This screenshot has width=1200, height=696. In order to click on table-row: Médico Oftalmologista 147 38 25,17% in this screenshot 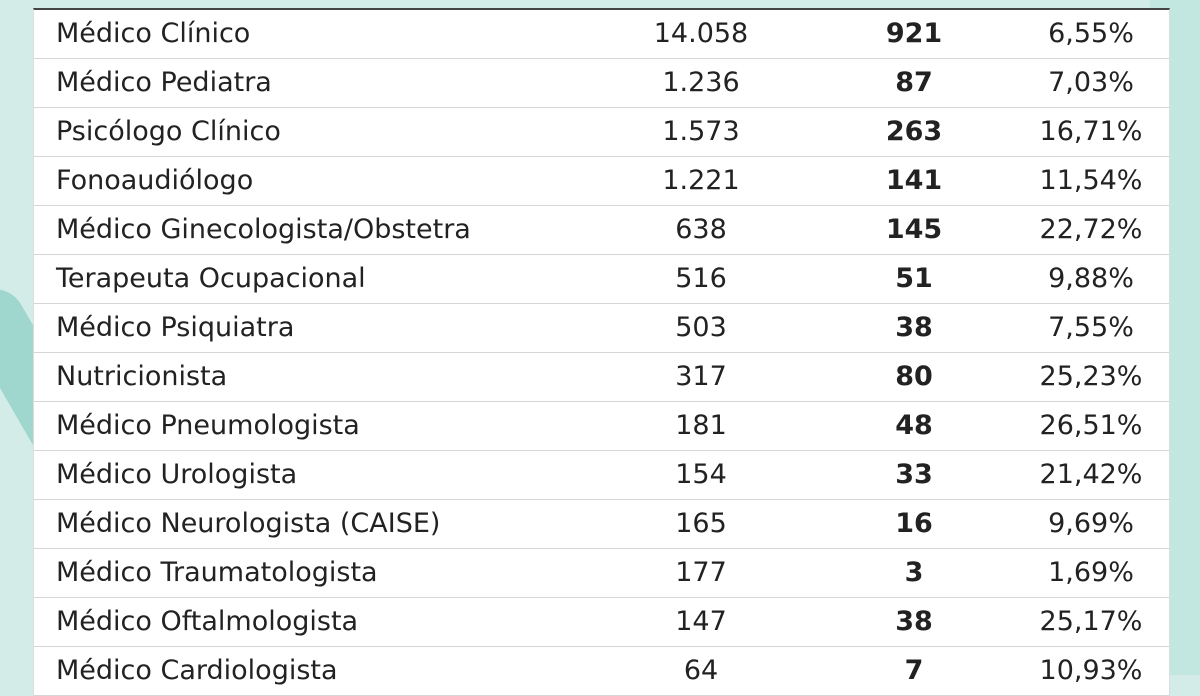, I will do `click(601, 622)`.